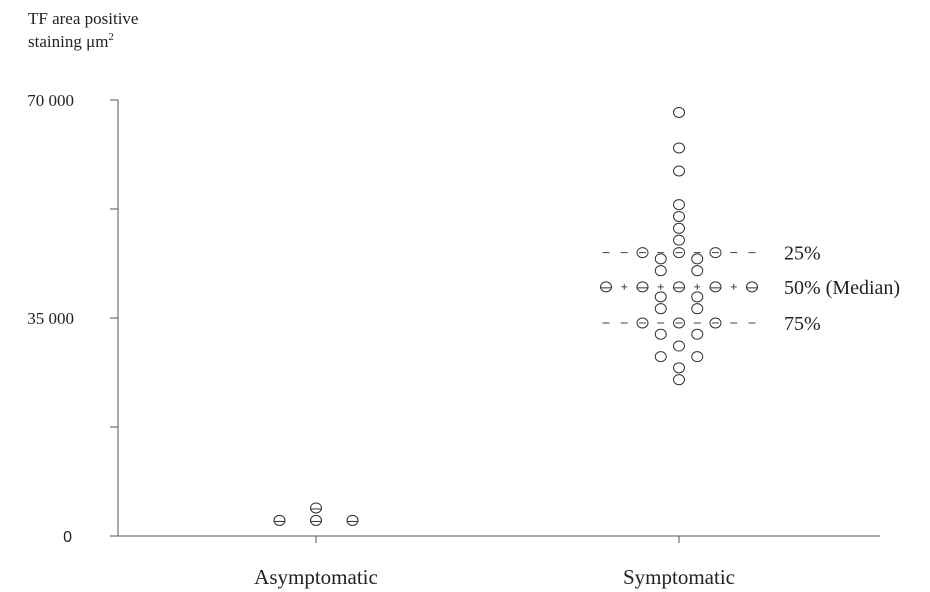  I want to click on y-axis-title-text: staining μm, so click(68, 41).